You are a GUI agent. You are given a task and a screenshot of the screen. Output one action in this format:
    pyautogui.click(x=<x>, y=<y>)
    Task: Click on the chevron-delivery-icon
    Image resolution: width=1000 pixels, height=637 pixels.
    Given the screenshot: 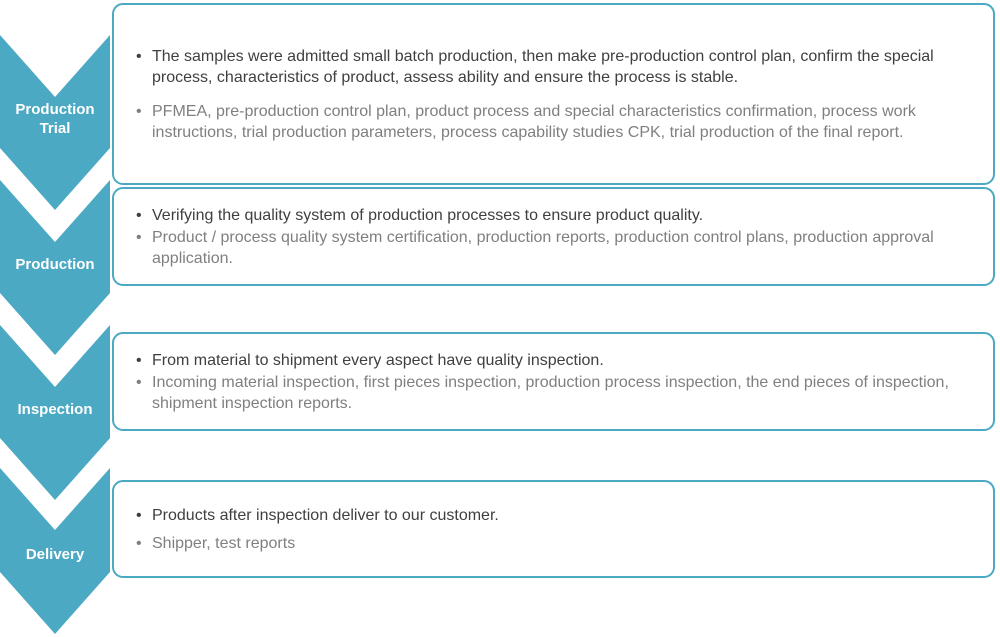 What is the action you would take?
    pyautogui.click(x=55, y=551)
    